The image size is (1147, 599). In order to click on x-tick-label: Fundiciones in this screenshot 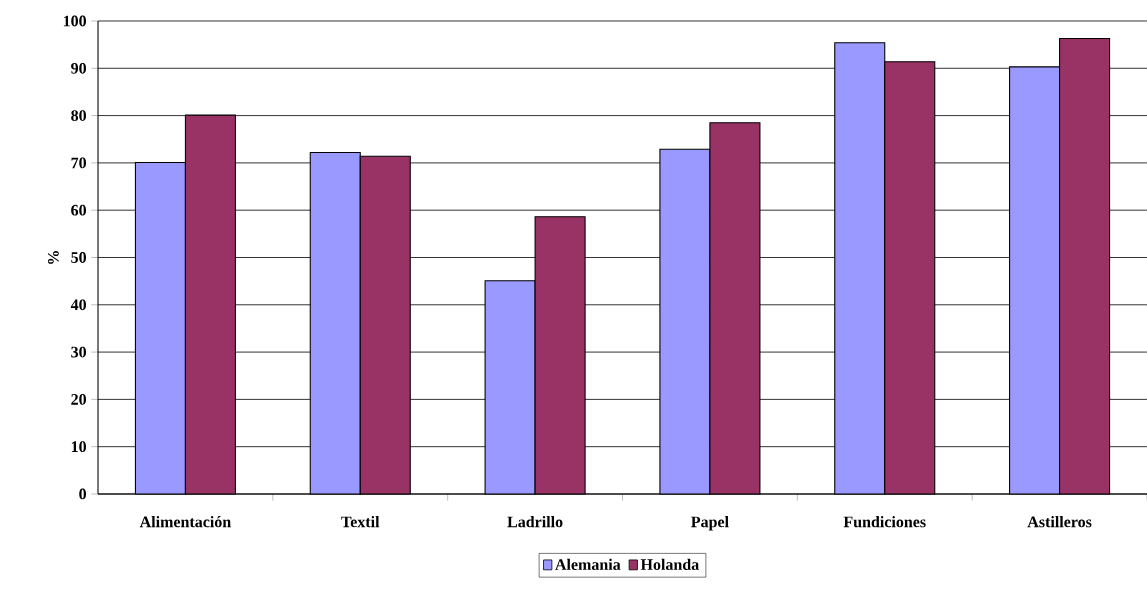, I will do `click(884, 522)`.